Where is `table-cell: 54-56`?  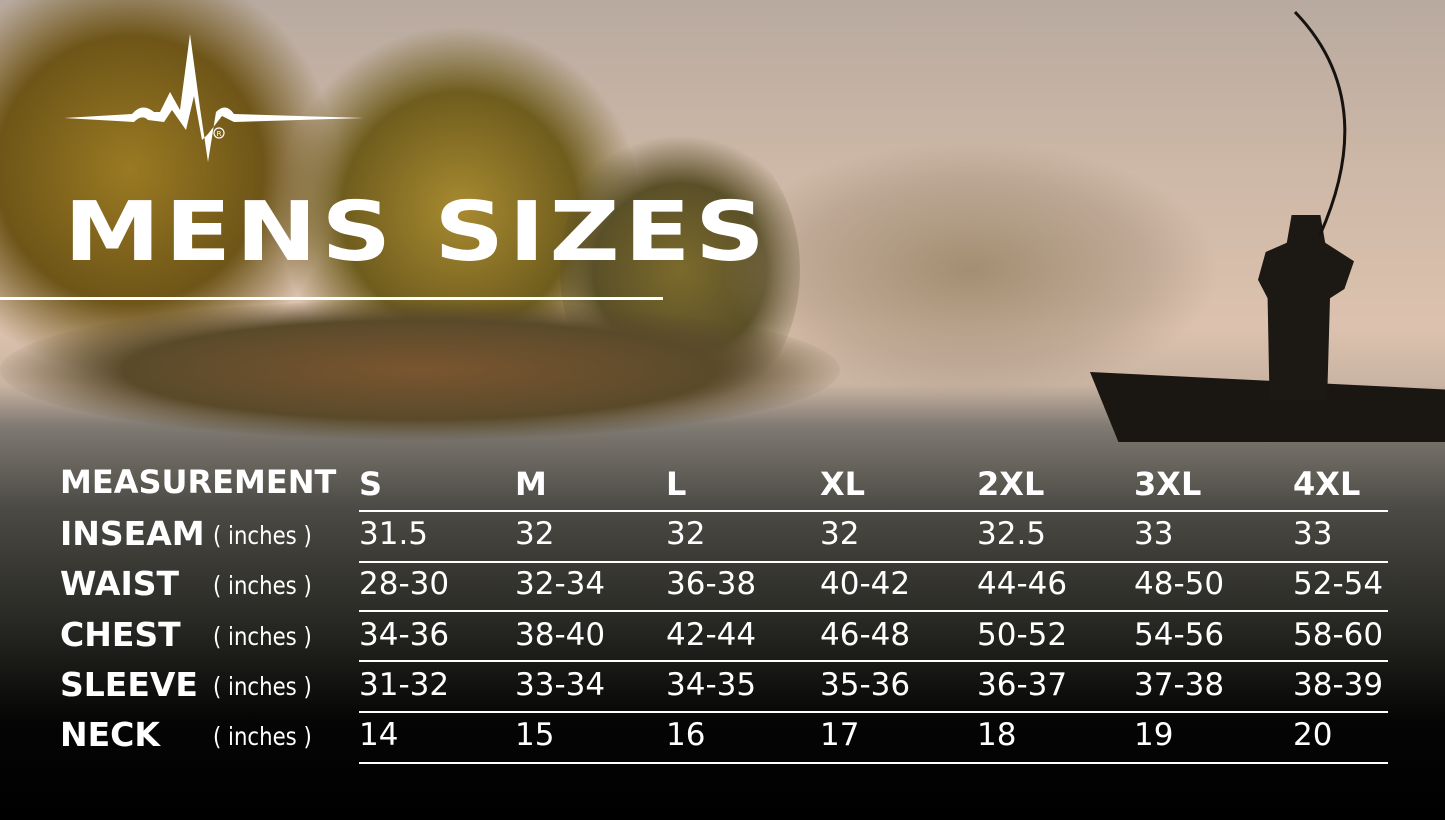 table-cell: 54-56 is located at coordinates (1179, 634).